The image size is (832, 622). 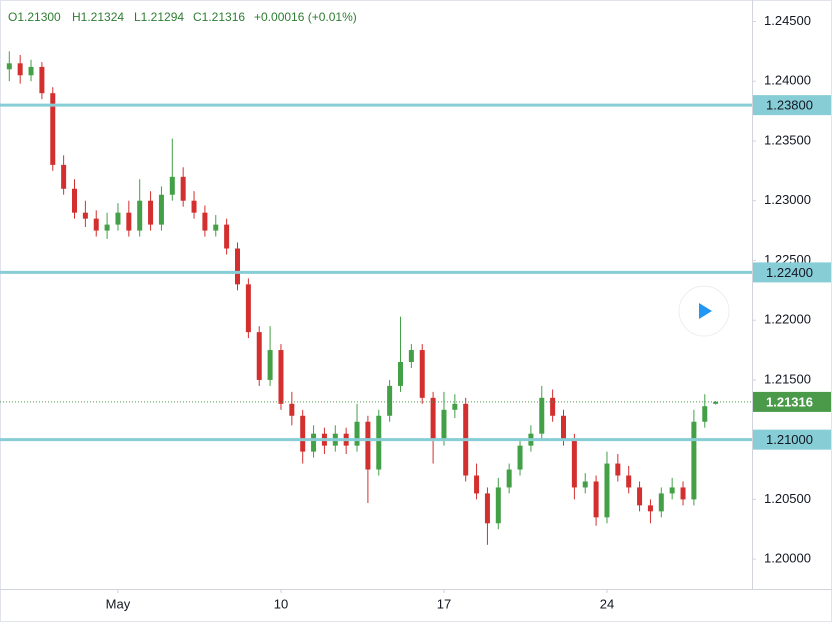 I want to click on x-tick-label: May, so click(x=118, y=603).